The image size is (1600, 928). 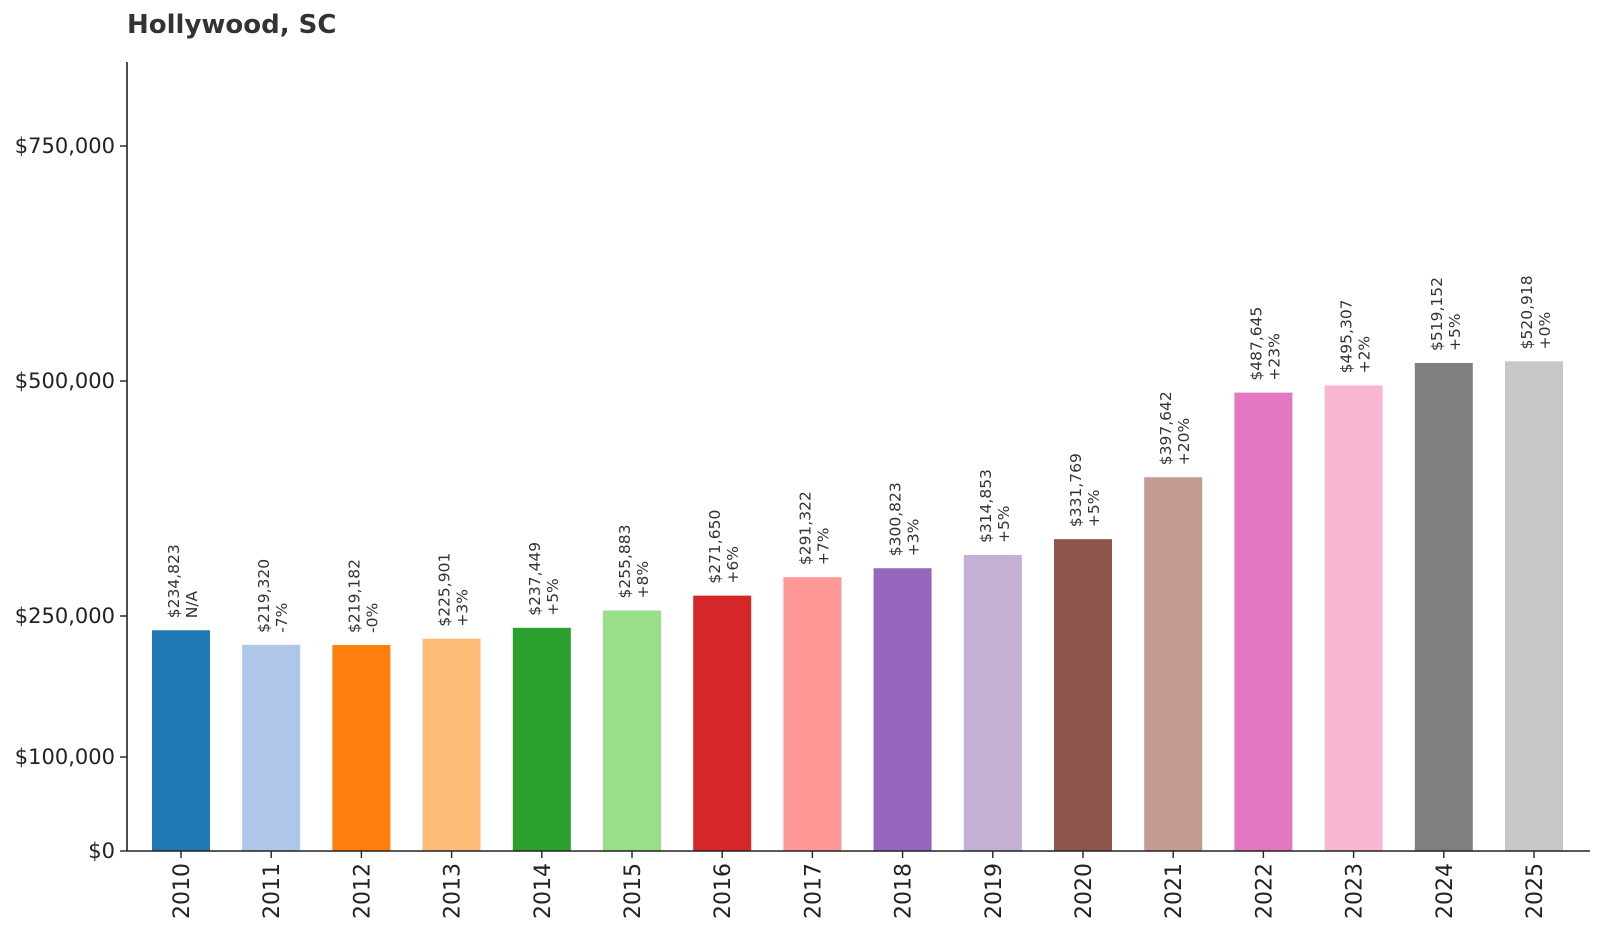 I want to click on bar-2018, so click(x=902, y=709).